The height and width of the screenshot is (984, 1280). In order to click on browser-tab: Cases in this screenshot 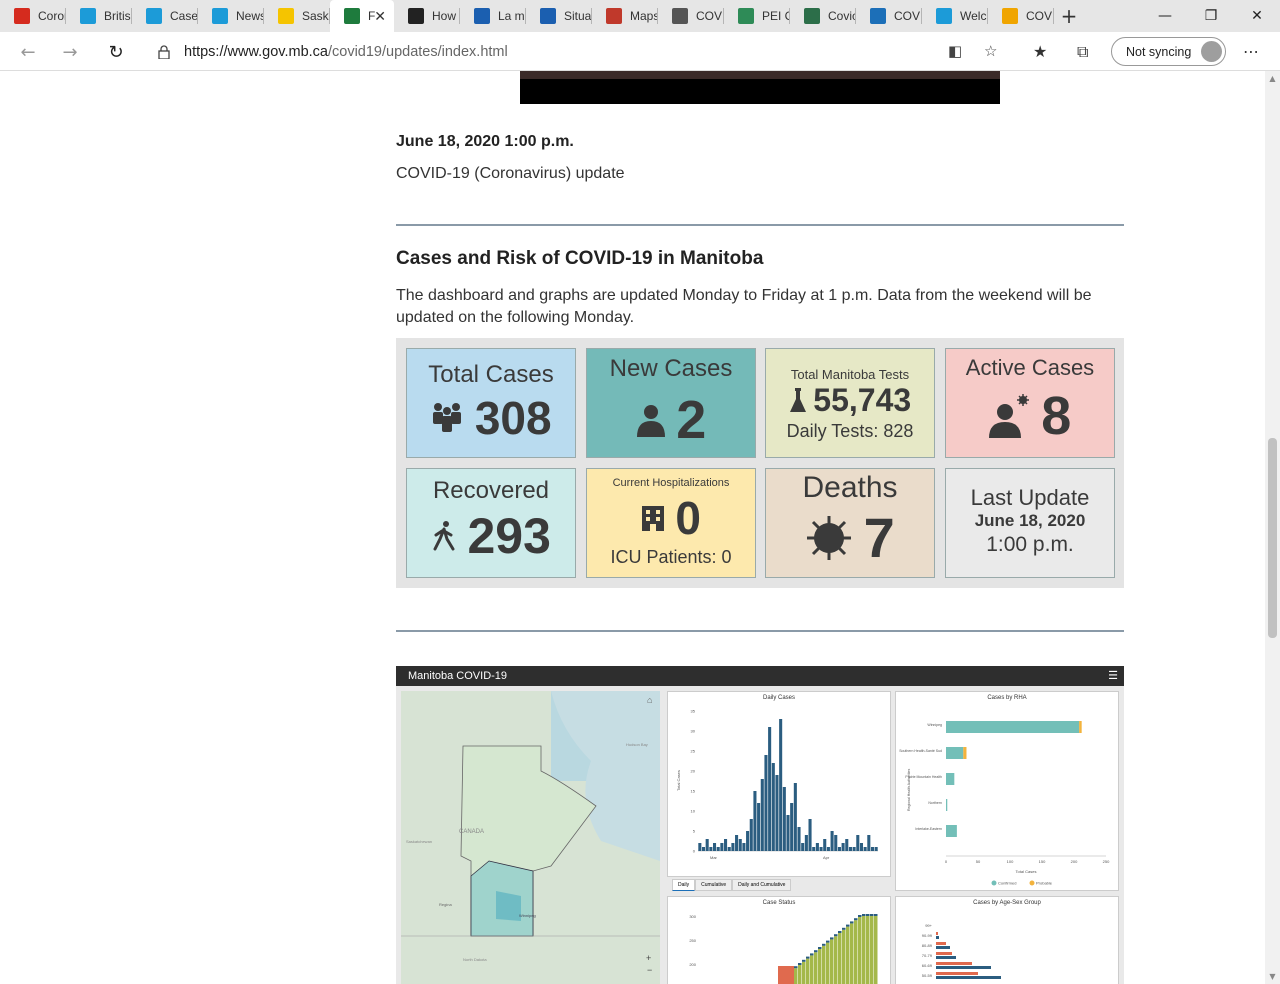, I will do `click(165, 16)`.